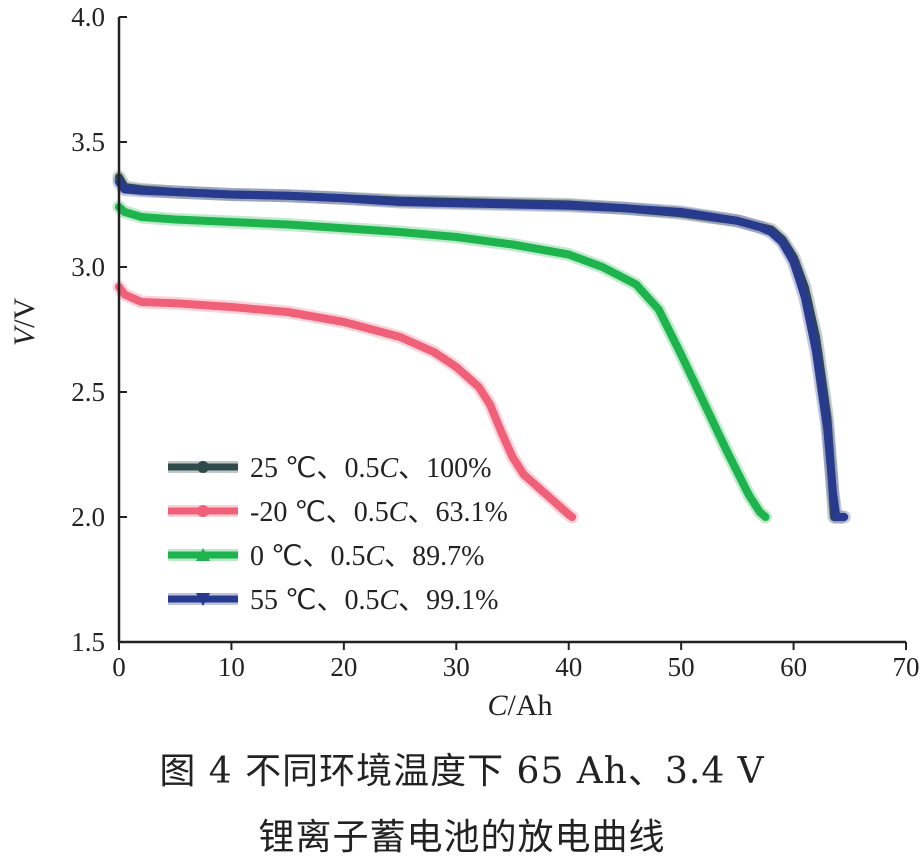 The height and width of the screenshot is (860, 924). What do you see at coordinates (88, 517) in the screenshot?
I see `y-tick-label: 2.0` at bounding box center [88, 517].